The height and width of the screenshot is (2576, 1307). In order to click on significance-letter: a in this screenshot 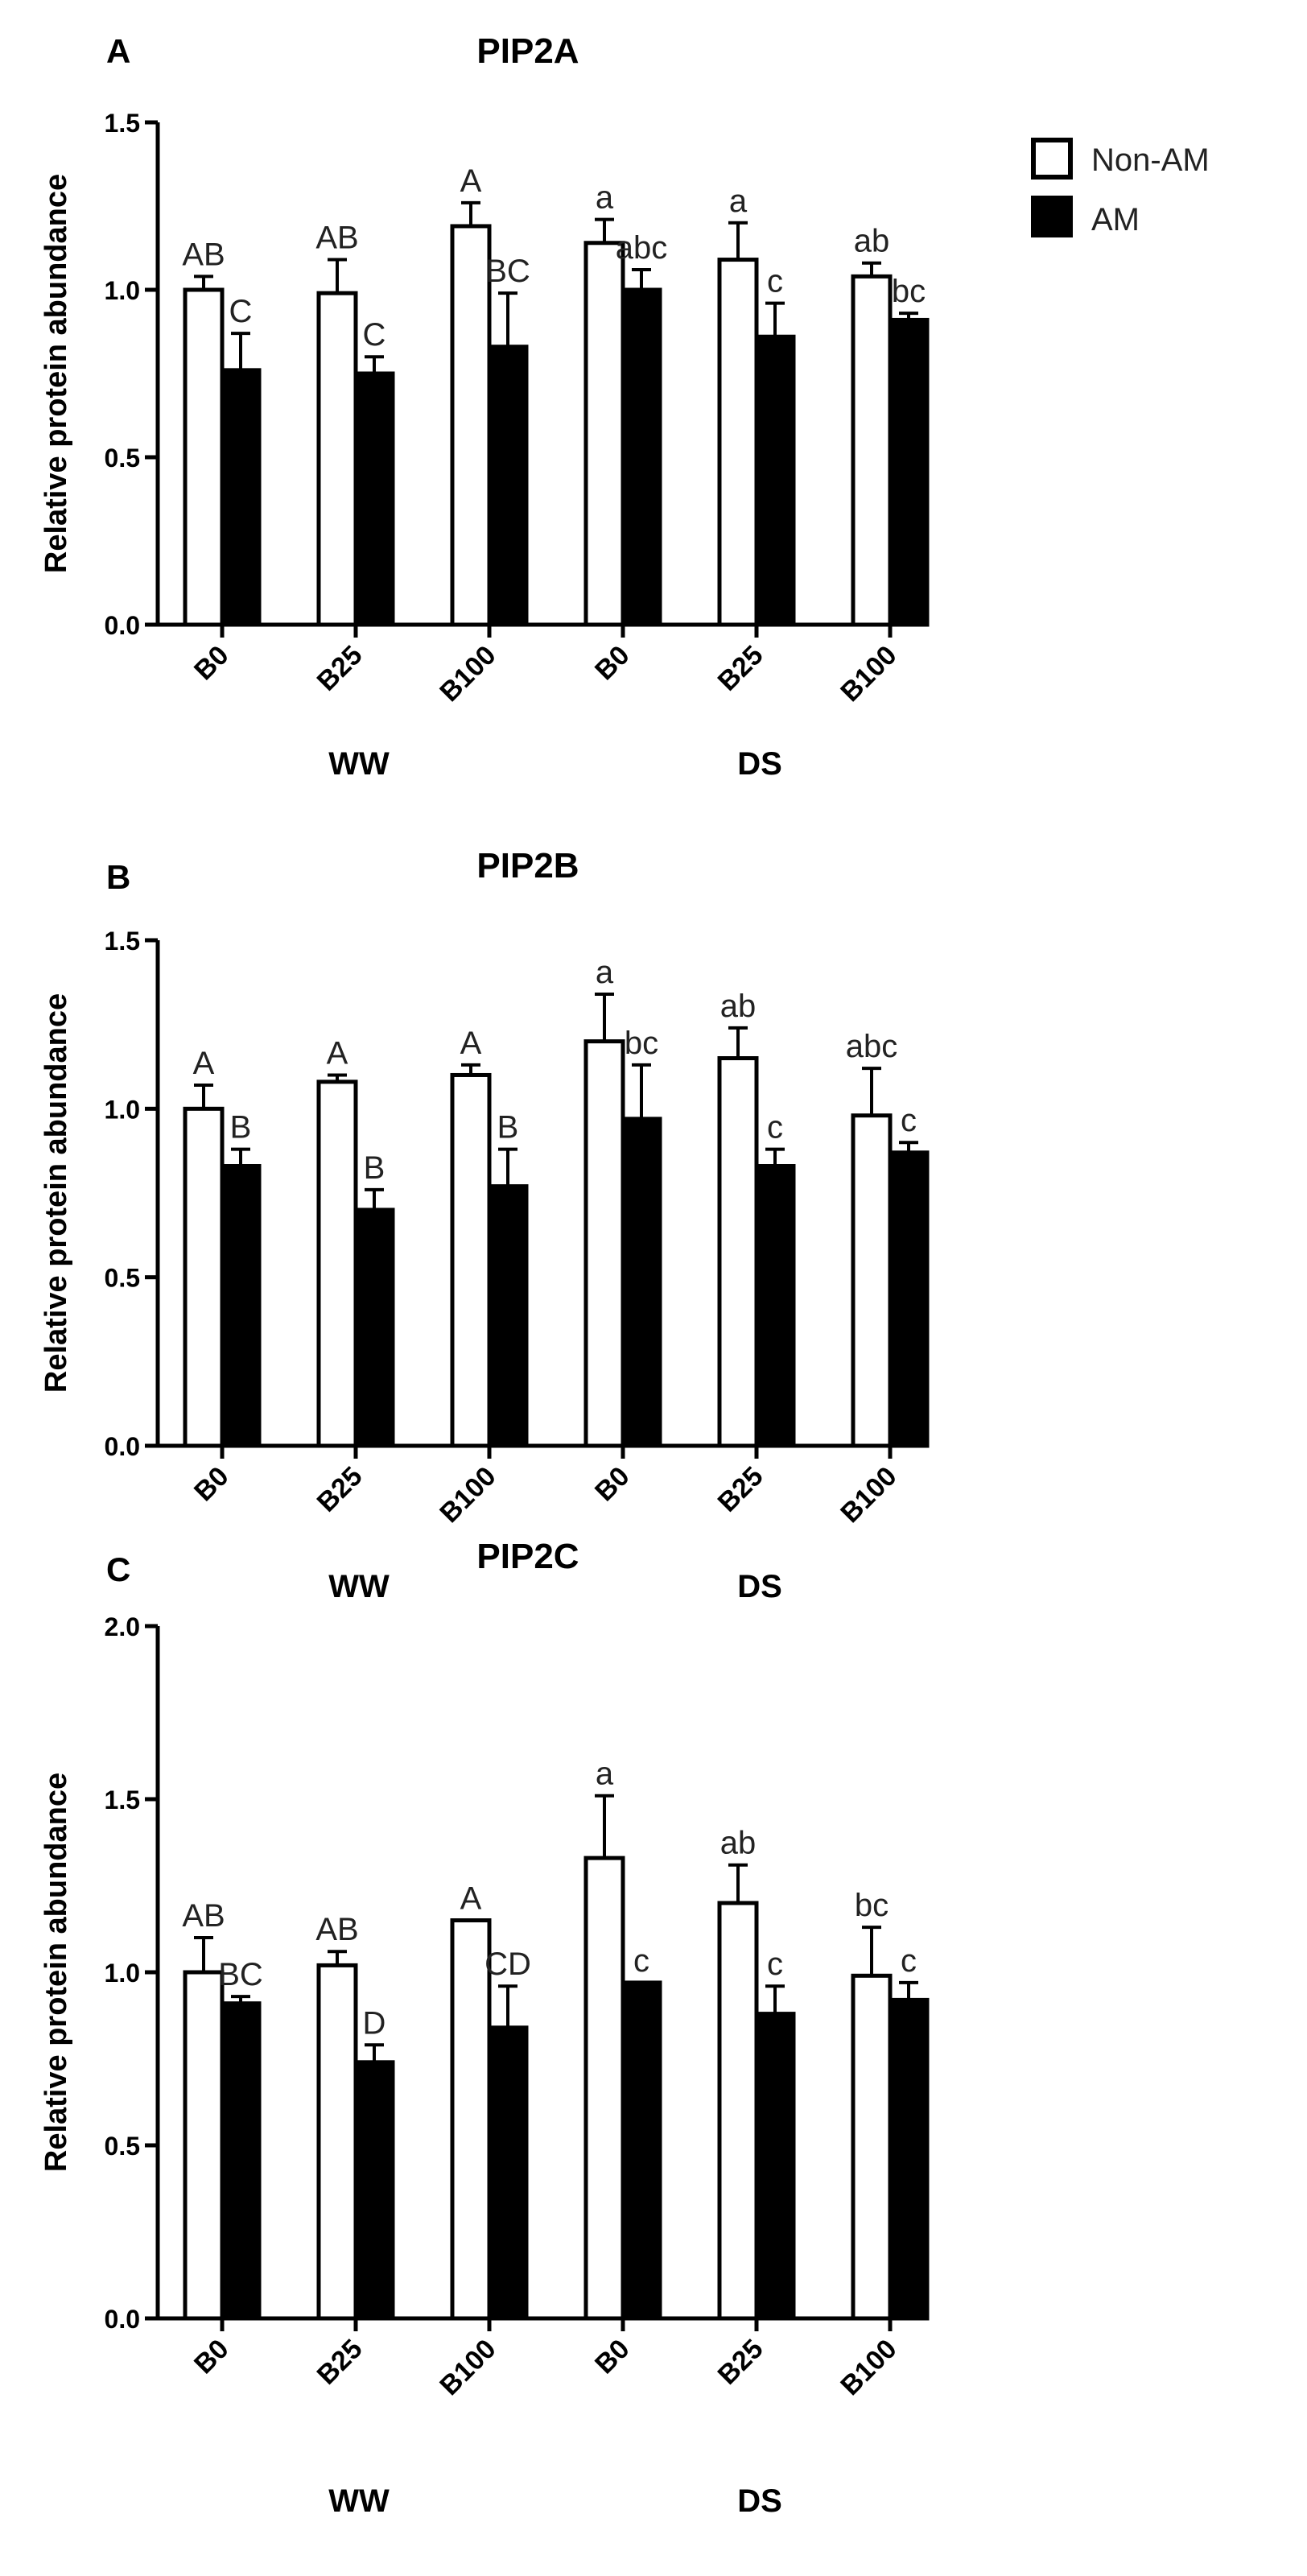, I will do `click(738, 201)`.